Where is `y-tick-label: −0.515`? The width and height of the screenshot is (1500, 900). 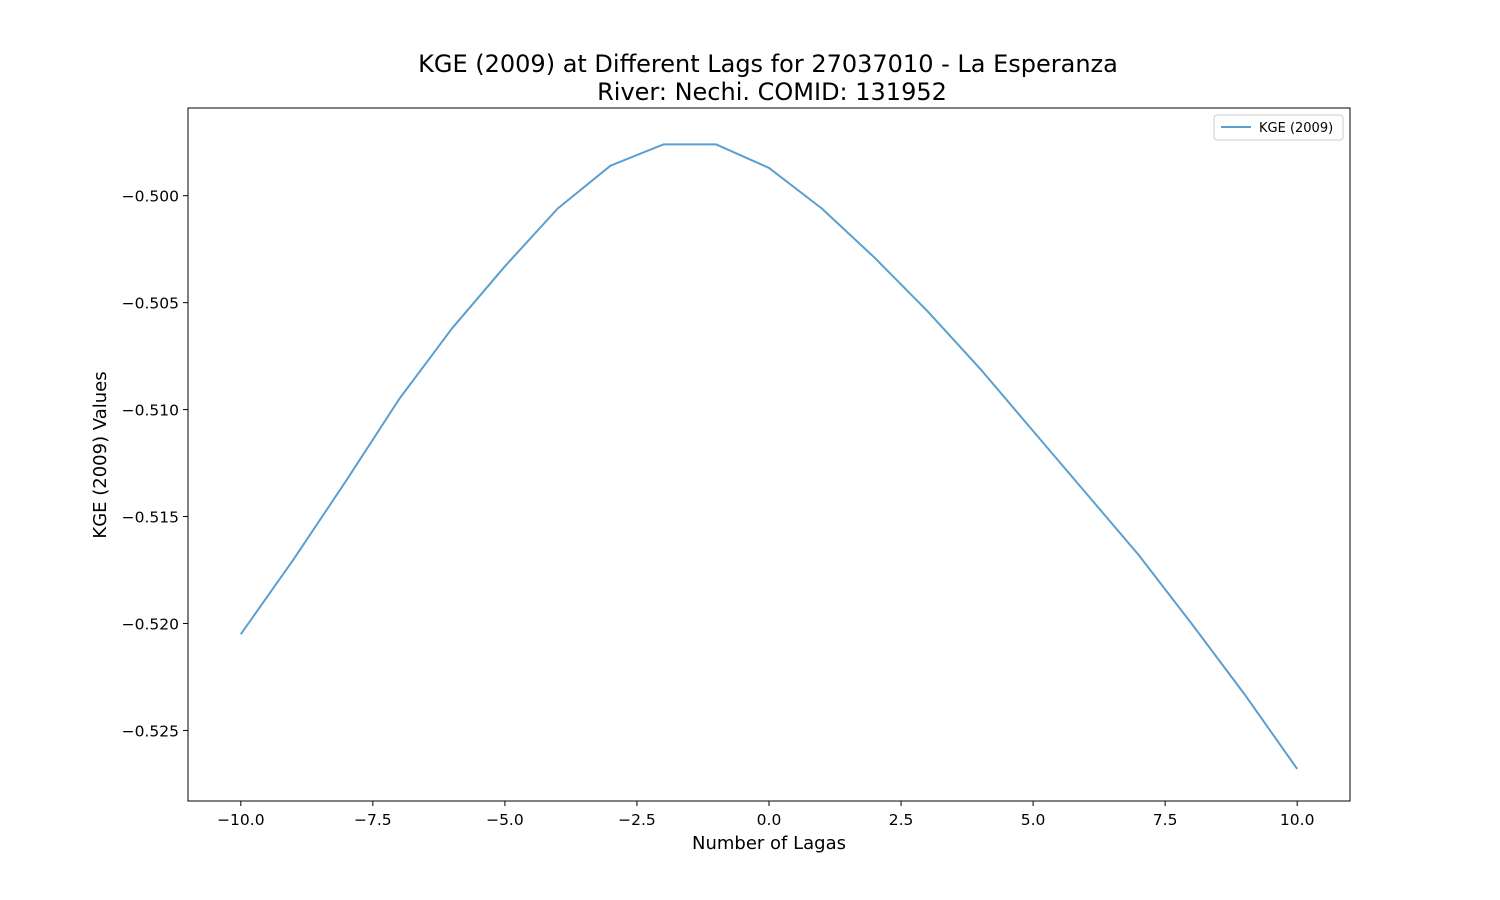
y-tick-label: −0.515 is located at coordinates (150, 518).